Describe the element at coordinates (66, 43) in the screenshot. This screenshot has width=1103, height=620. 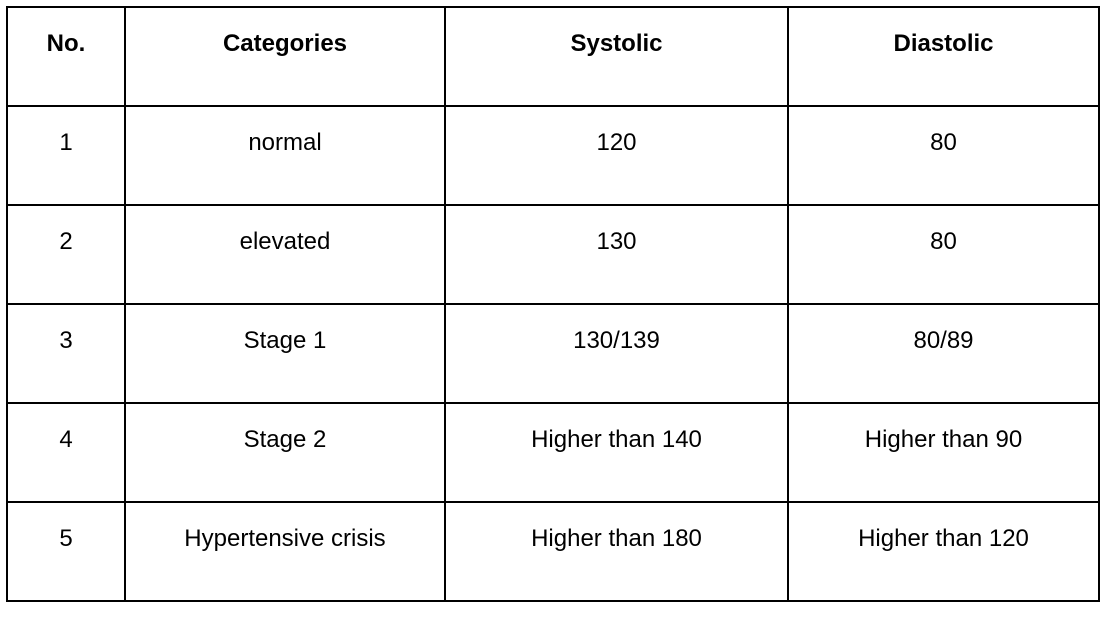
I see `header-no-label: No.` at that location.